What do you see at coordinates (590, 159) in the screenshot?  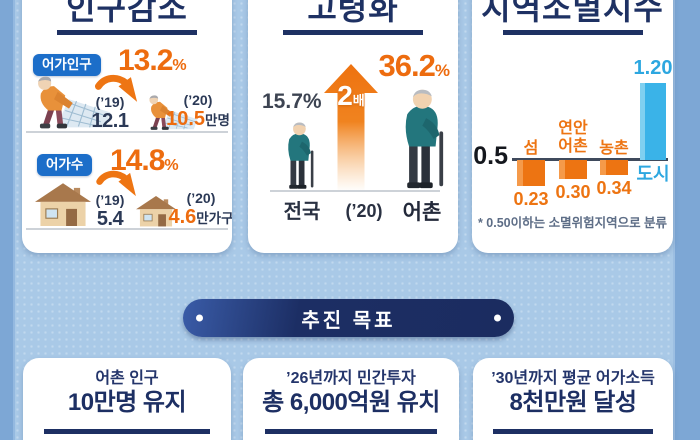 I see `baseline-axis` at bounding box center [590, 159].